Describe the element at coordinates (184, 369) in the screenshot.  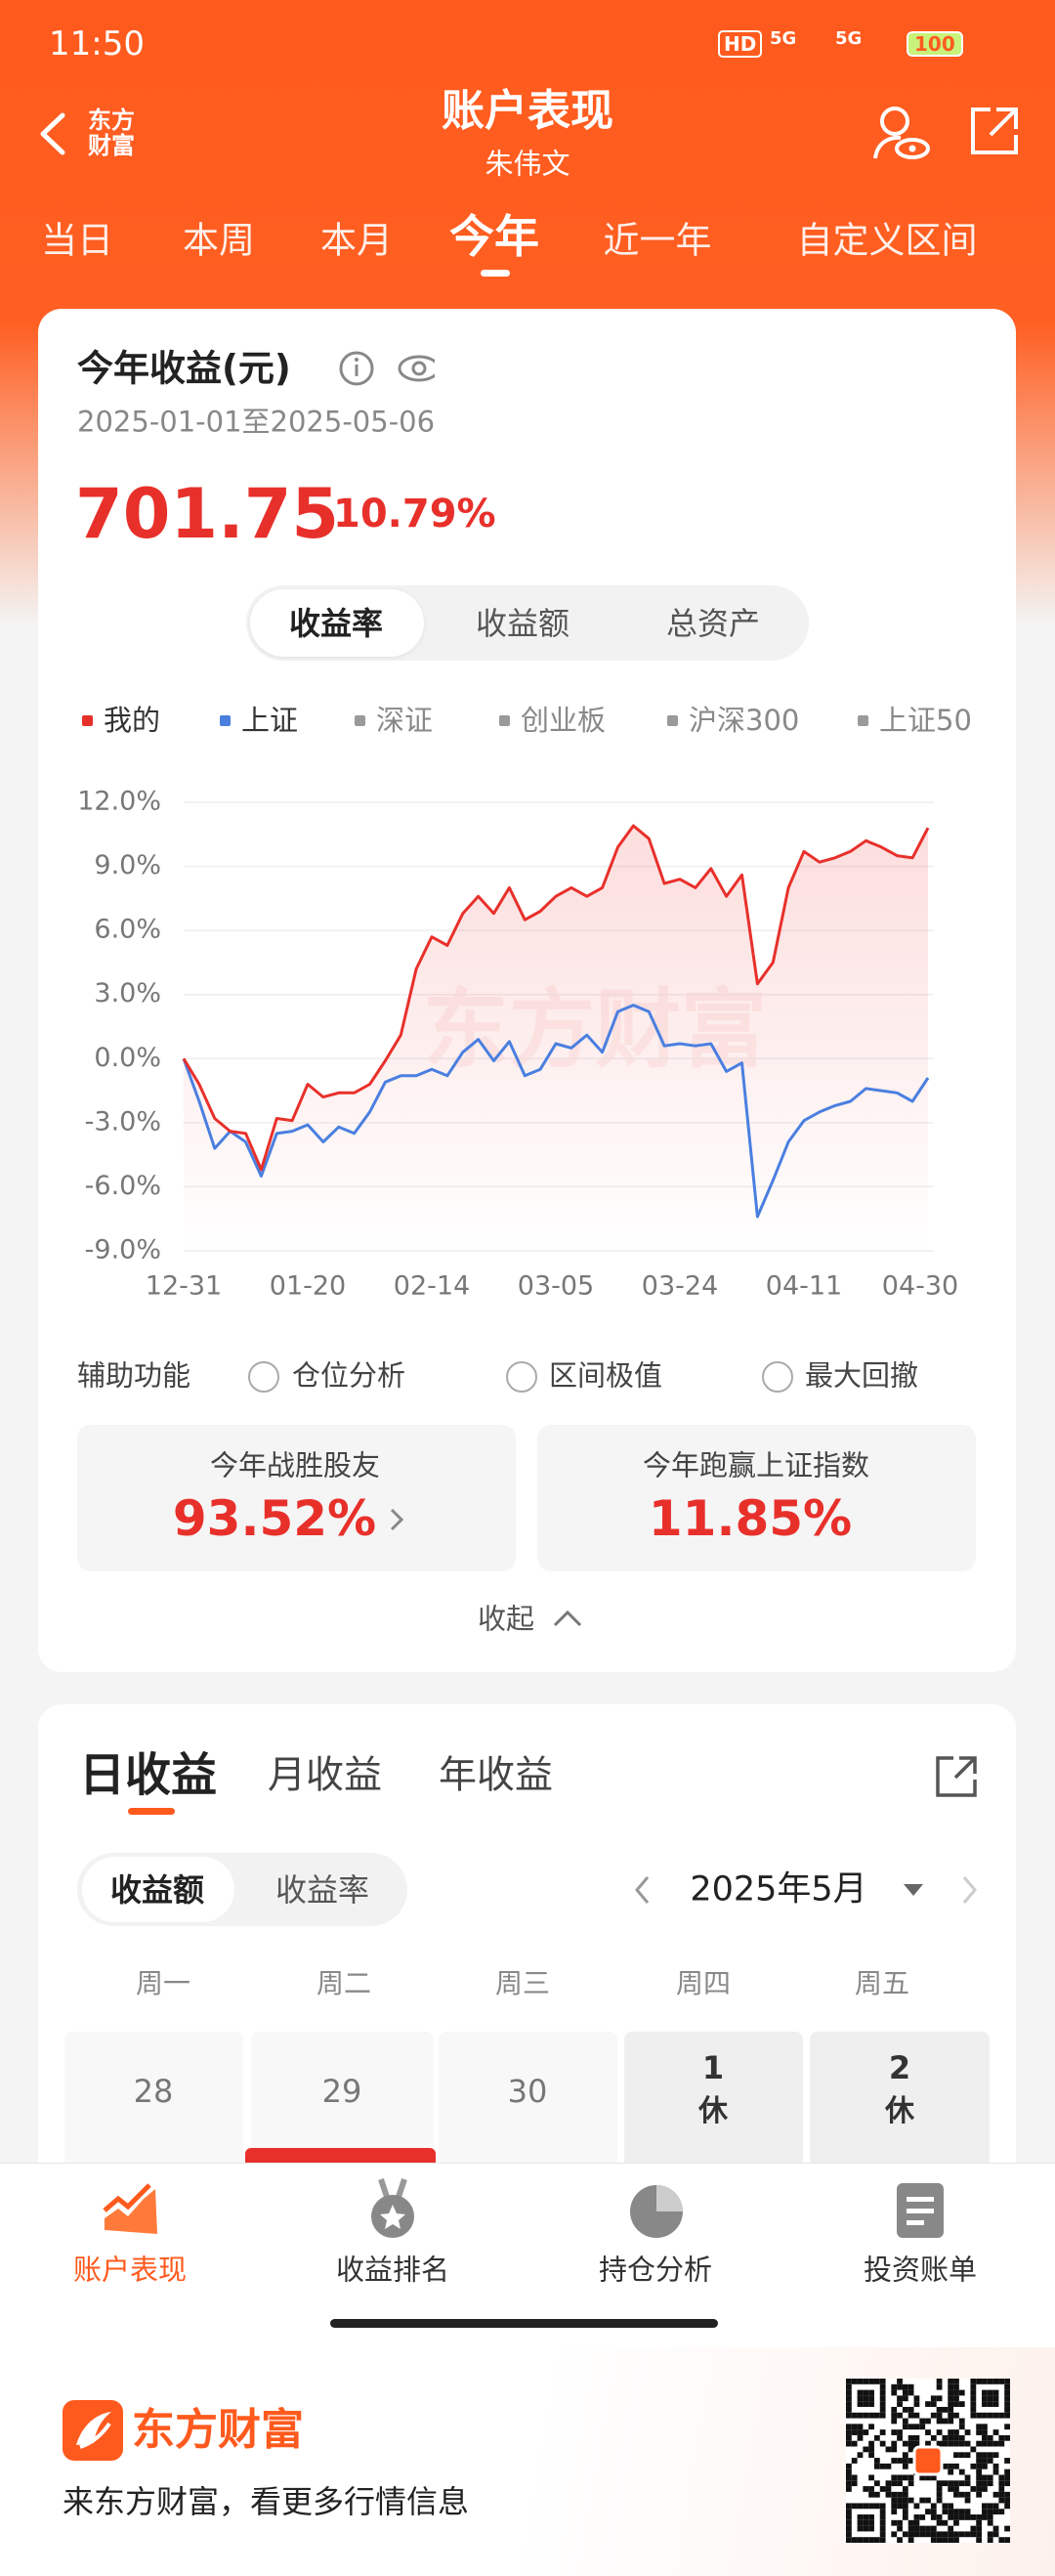
I see `summary-title: 今年收益(元)` at that location.